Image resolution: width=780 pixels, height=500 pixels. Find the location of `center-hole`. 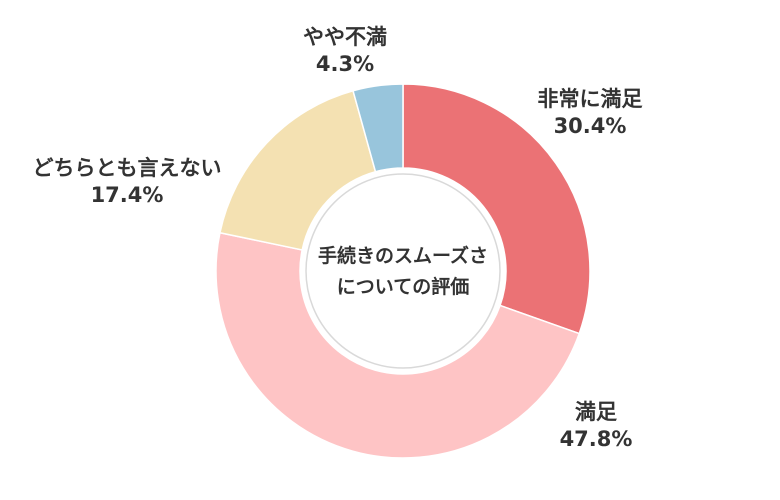

center-hole is located at coordinates (403, 271).